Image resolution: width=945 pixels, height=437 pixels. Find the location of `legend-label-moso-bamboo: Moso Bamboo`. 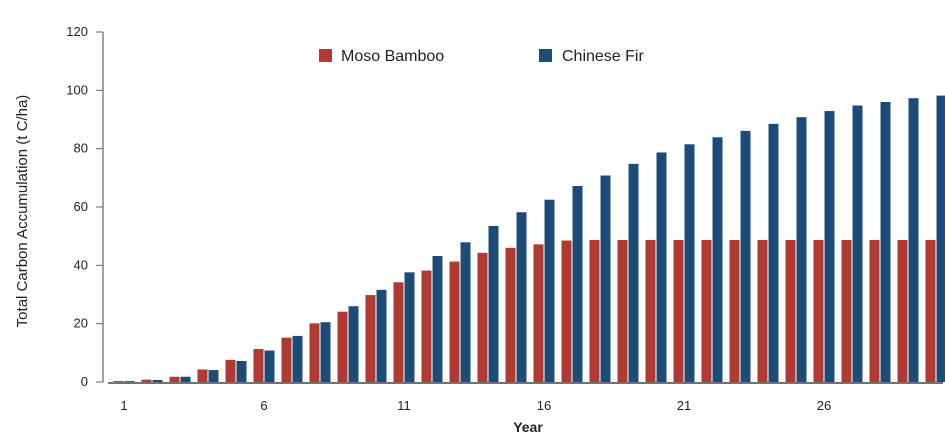

legend-label-moso-bamboo: Moso Bamboo is located at coordinates (392, 56).